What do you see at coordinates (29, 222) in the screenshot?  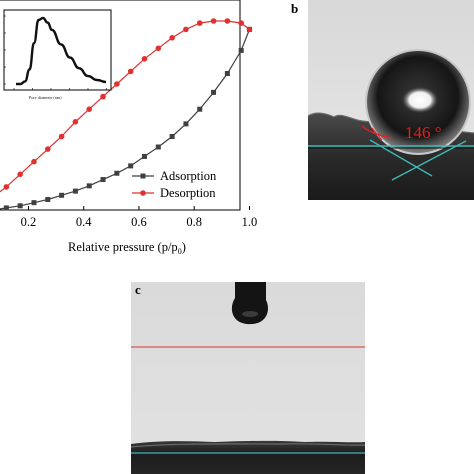 I see `x-tick-label: 0.2` at bounding box center [29, 222].